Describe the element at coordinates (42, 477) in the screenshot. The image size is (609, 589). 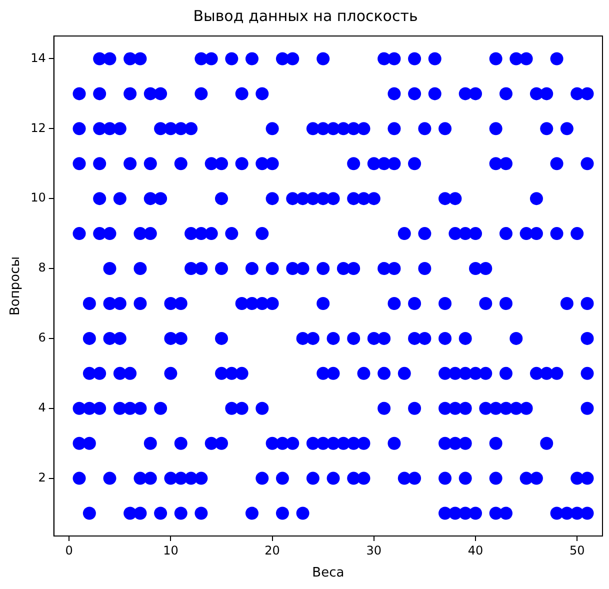
I see `y-tick-label: 2` at that location.